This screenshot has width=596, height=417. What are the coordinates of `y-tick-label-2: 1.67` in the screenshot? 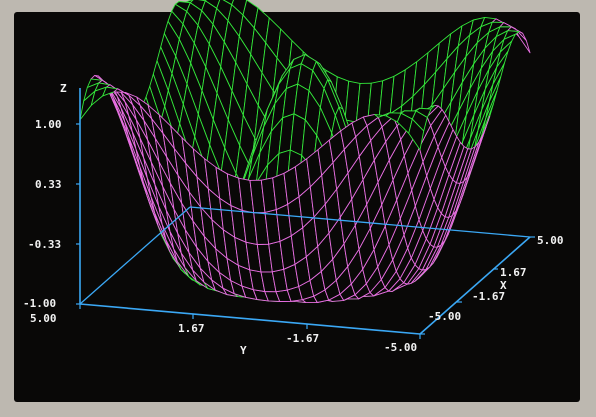 It's located at (191, 328).